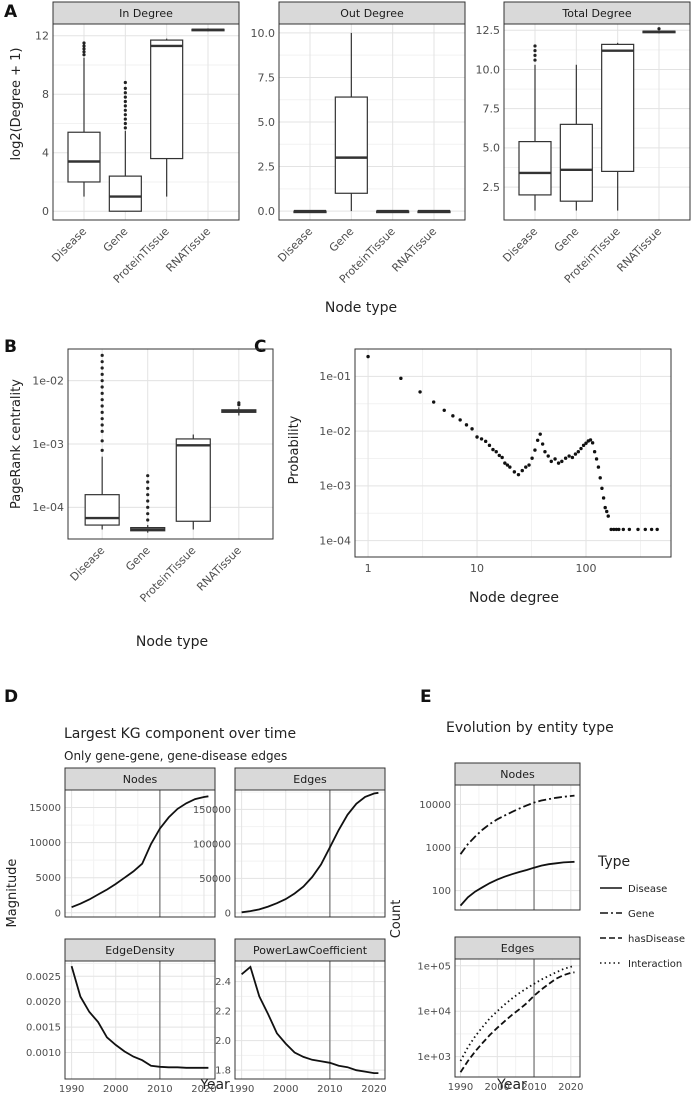 The image size is (699, 1095). Describe the element at coordinates (513, 453) in the screenshot. I see `panel-c-frame` at that location.